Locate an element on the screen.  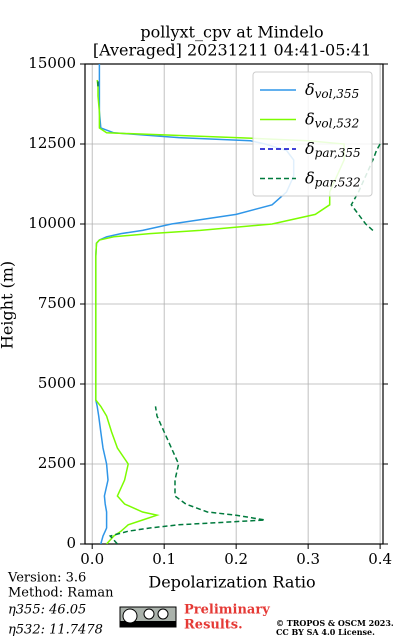
legend-label: δpar,355 is located at coordinates (333, 149).